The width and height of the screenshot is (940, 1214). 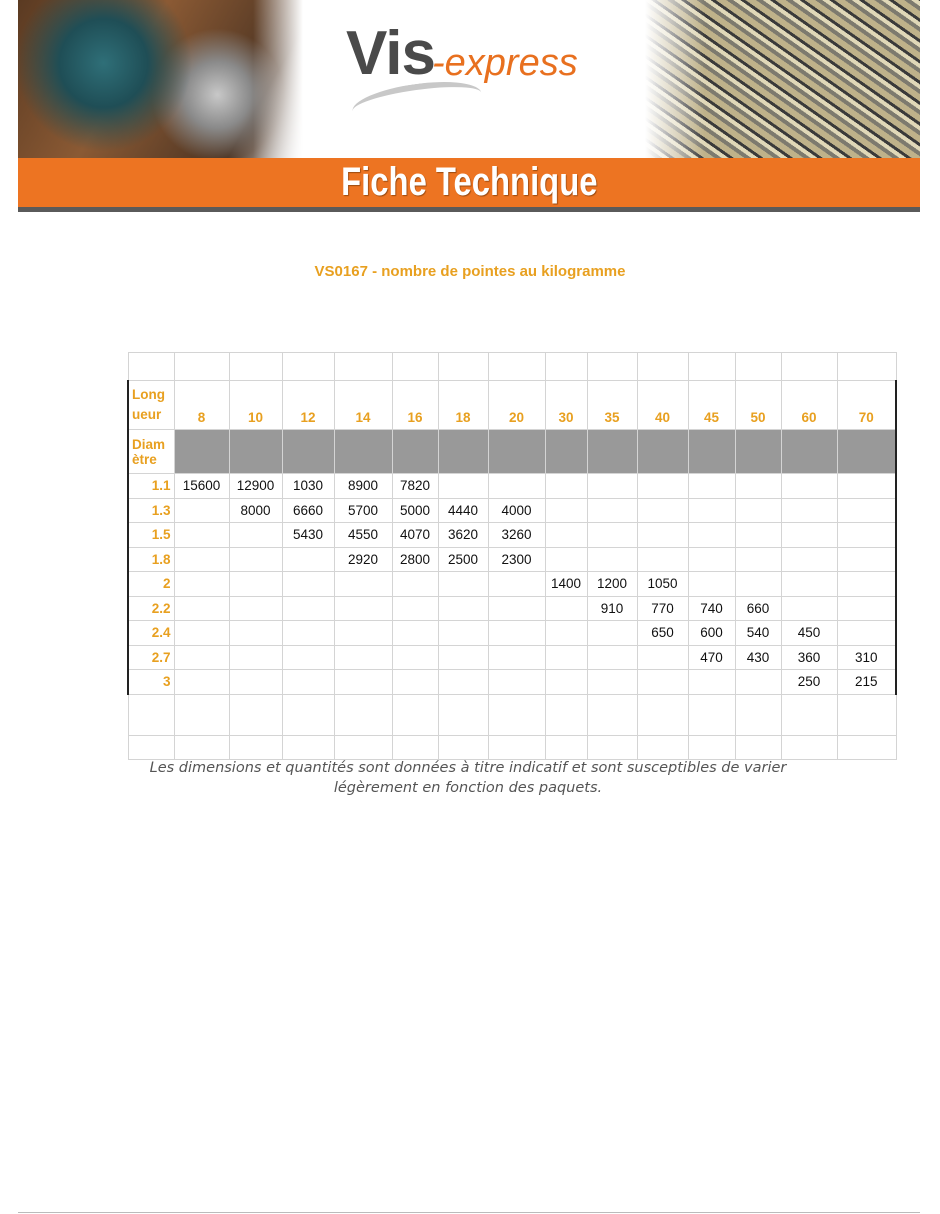 What do you see at coordinates (711, 633) in the screenshot?
I see `count-cell: 600` at bounding box center [711, 633].